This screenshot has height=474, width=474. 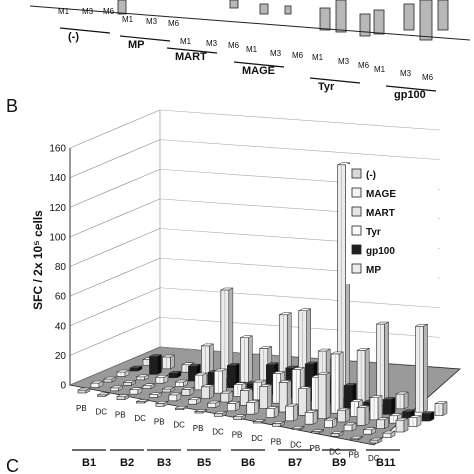 What do you see at coordinates (12, 465) in the screenshot?
I see `panel-letter-c: C` at bounding box center [12, 465].